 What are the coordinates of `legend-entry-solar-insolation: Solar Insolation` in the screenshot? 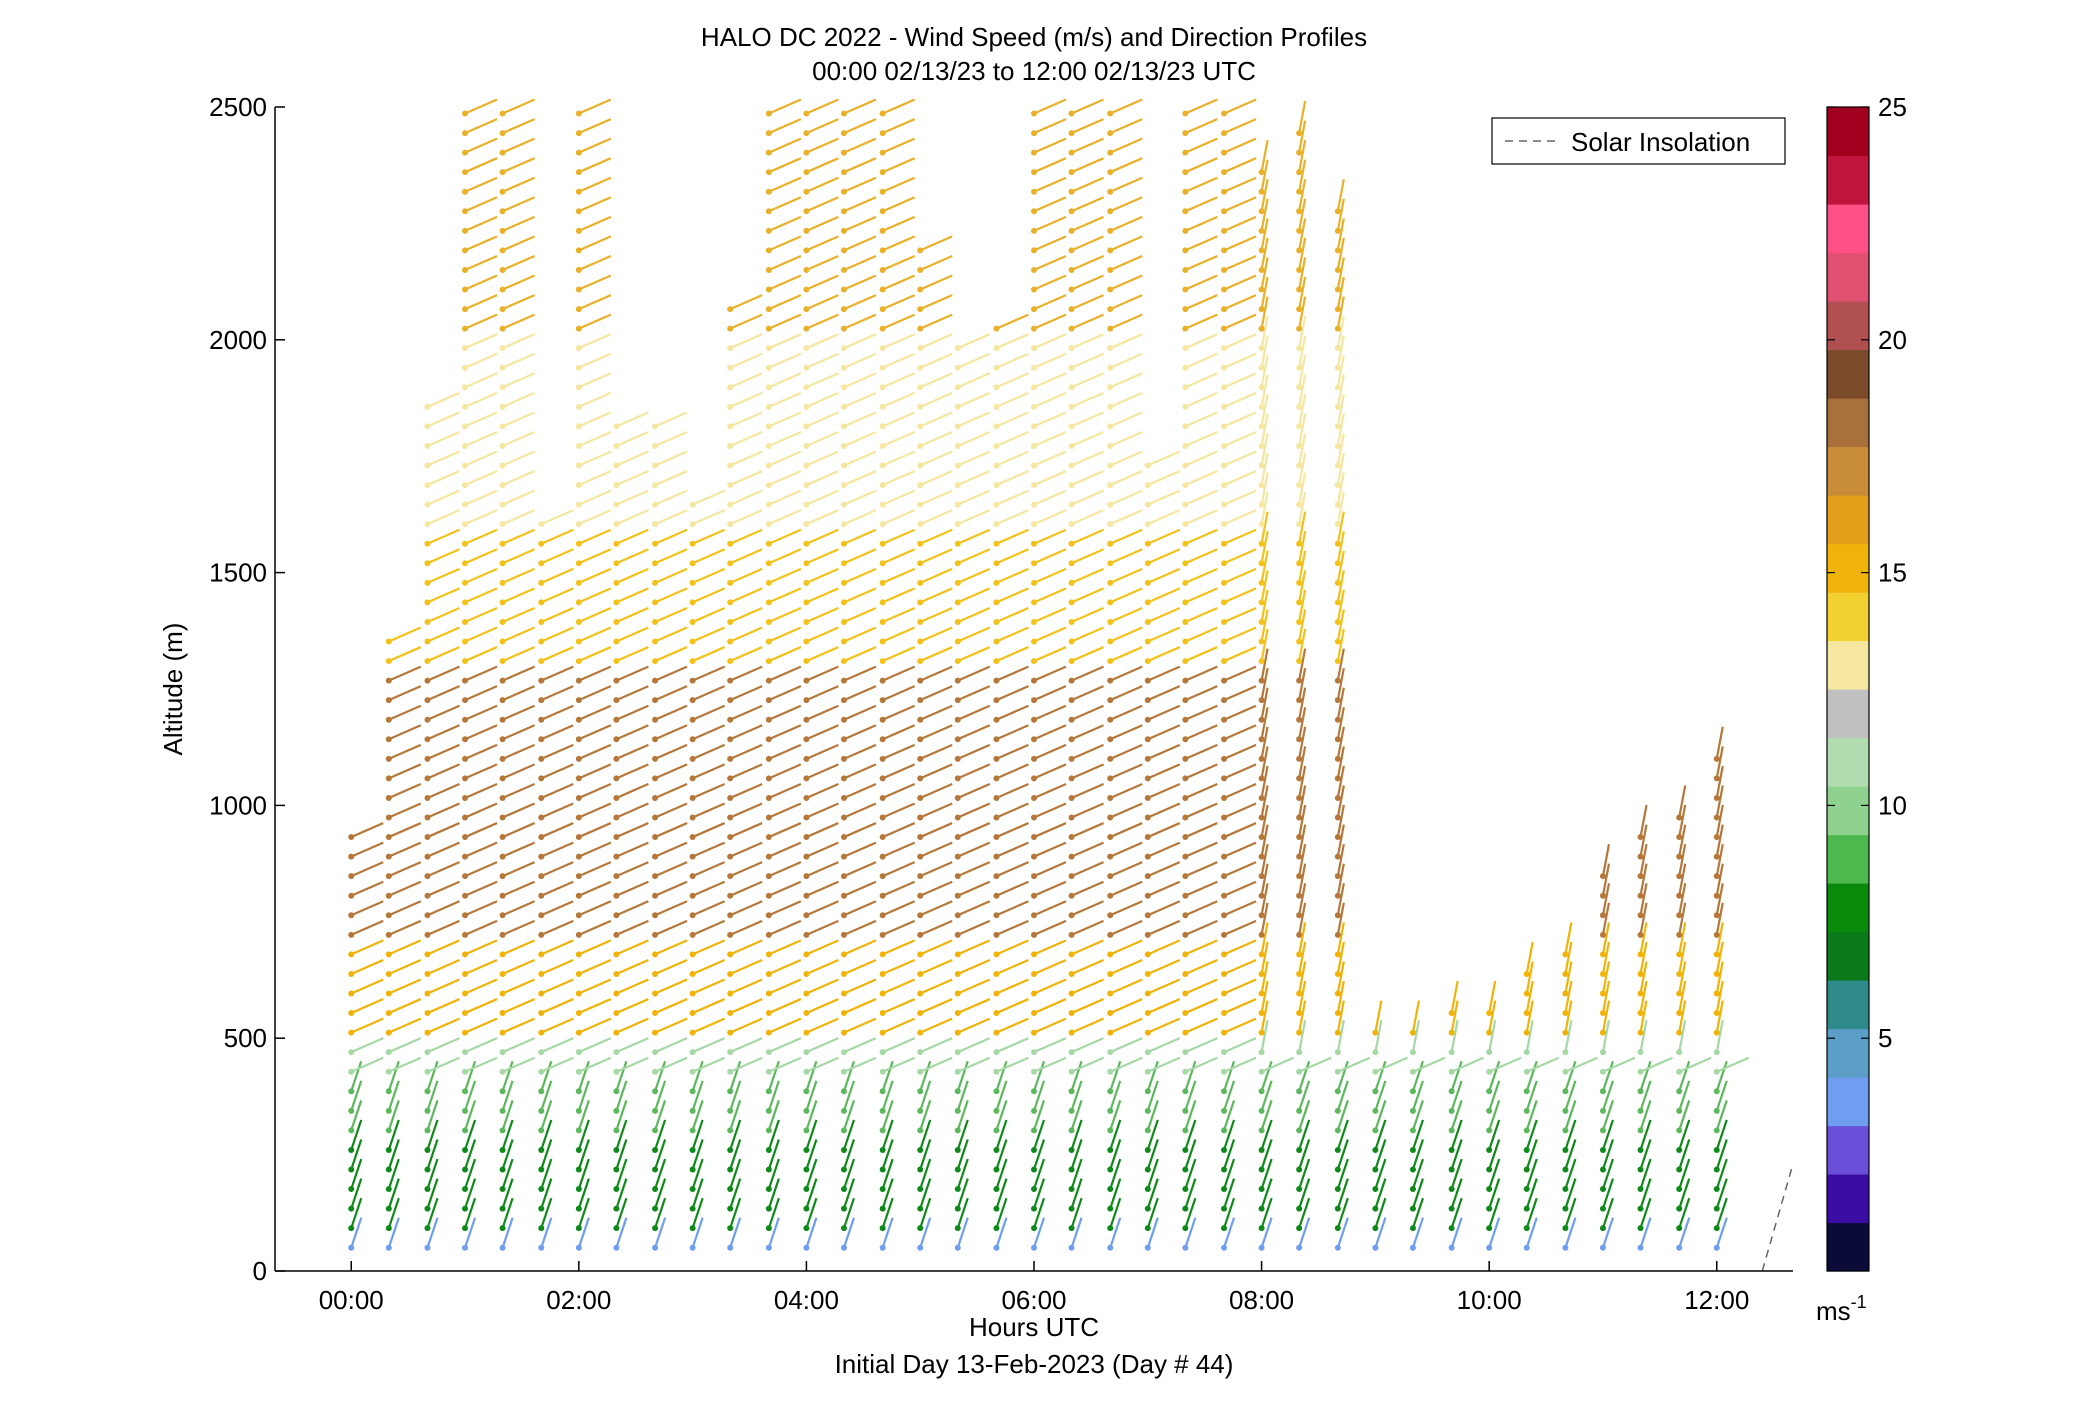 It's located at (1660, 142).